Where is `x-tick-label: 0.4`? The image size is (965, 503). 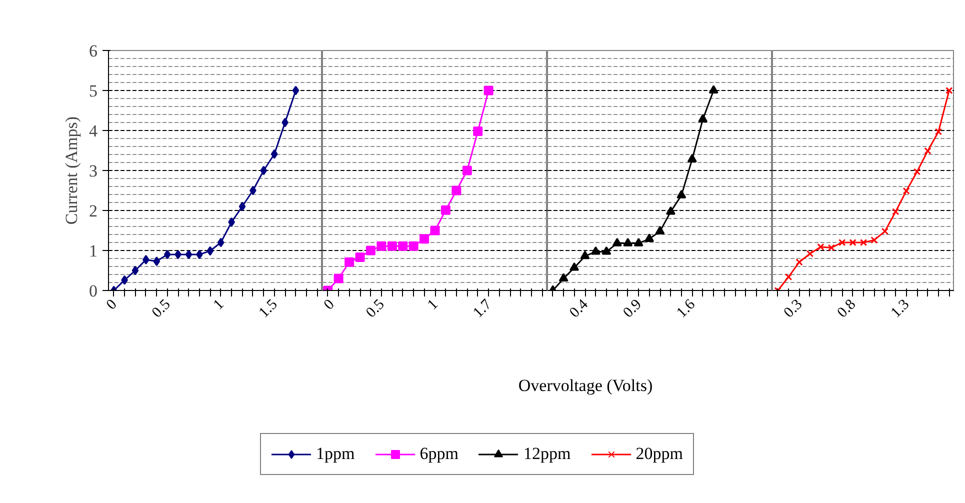 x-tick-label: 0.4 is located at coordinates (579, 309).